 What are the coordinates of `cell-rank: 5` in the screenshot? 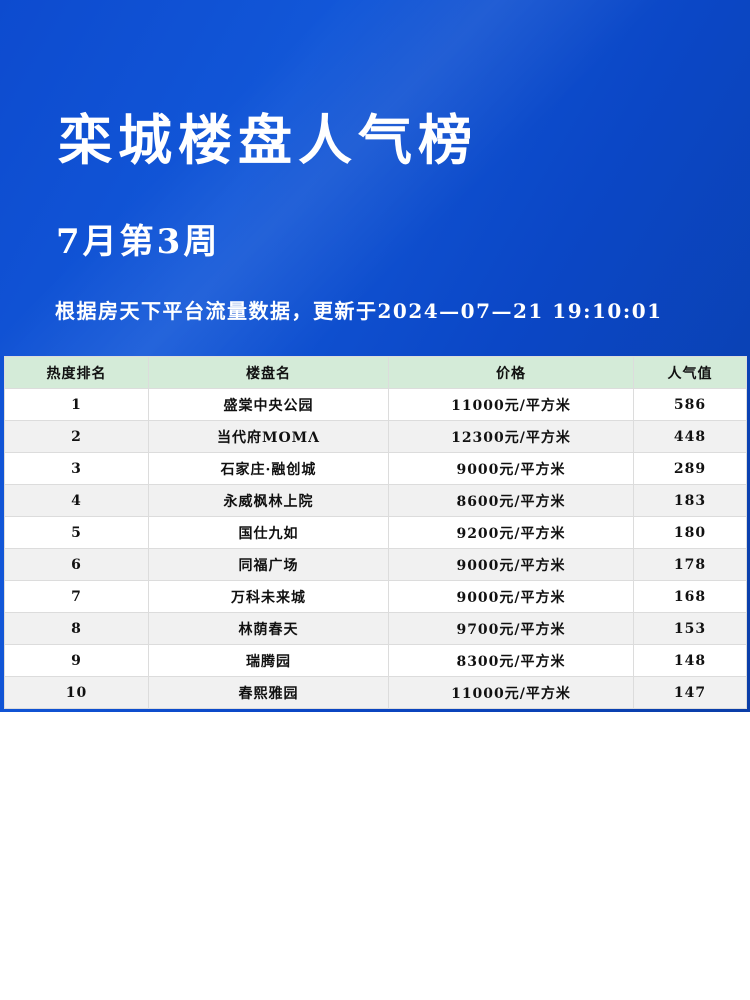 It's located at (76, 532).